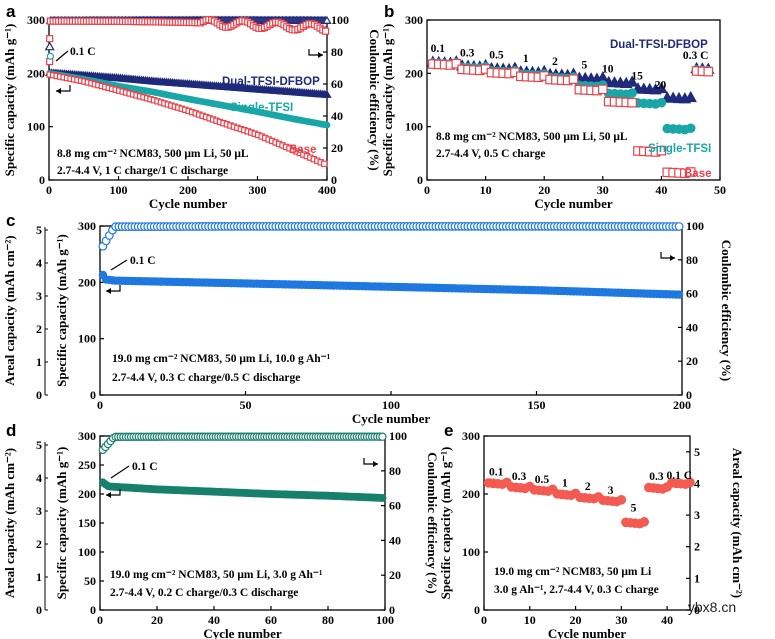 The width and height of the screenshot is (775, 639). Describe the element at coordinates (214, 620) in the screenshot. I see `x-tick-label-d: 40` at that location.